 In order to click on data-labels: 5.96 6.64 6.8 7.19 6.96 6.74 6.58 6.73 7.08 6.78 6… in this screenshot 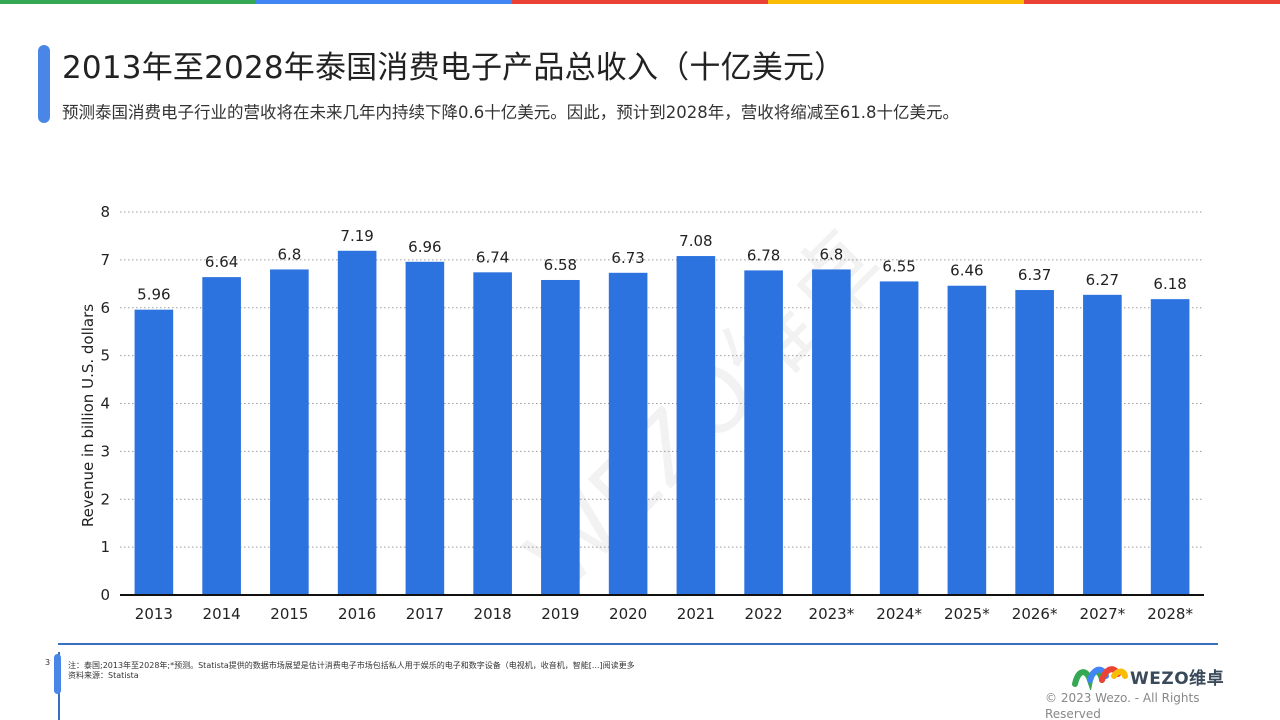, I will do `click(662, 265)`.